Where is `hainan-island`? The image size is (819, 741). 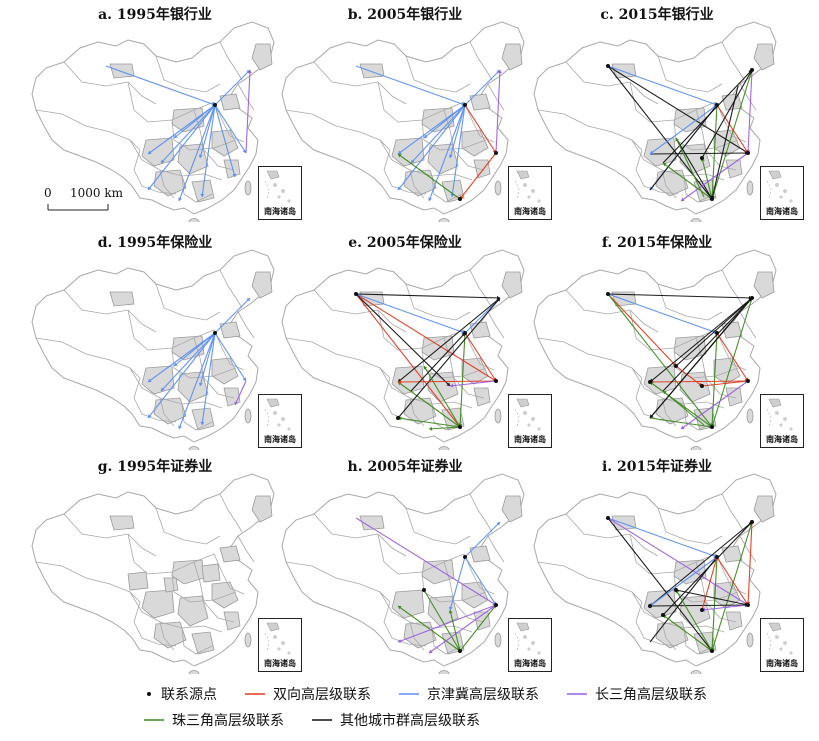
hainan-island is located at coordinates (696, 672).